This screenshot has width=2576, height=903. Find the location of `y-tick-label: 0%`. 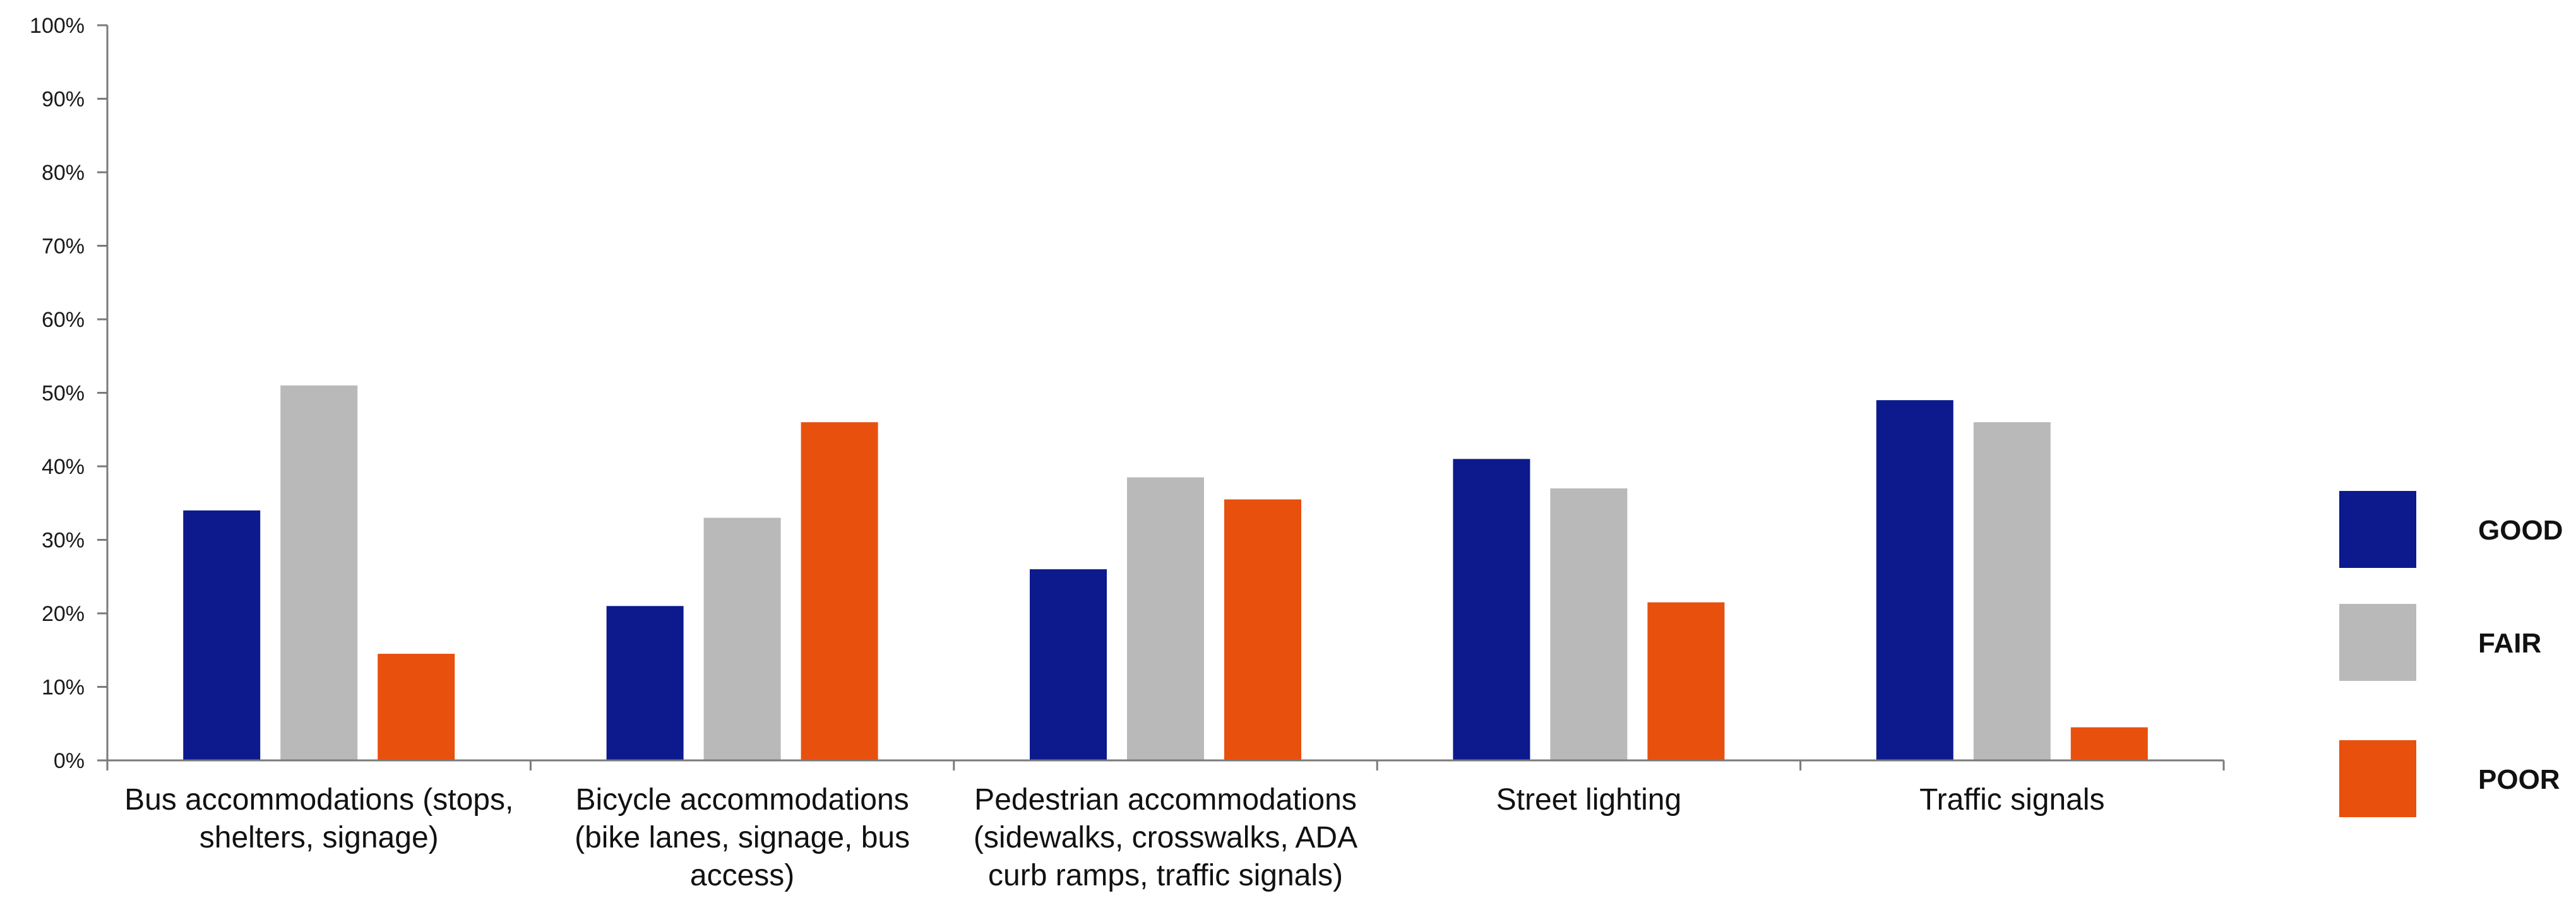

y-tick-label: 0% is located at coordinates (69, 761).